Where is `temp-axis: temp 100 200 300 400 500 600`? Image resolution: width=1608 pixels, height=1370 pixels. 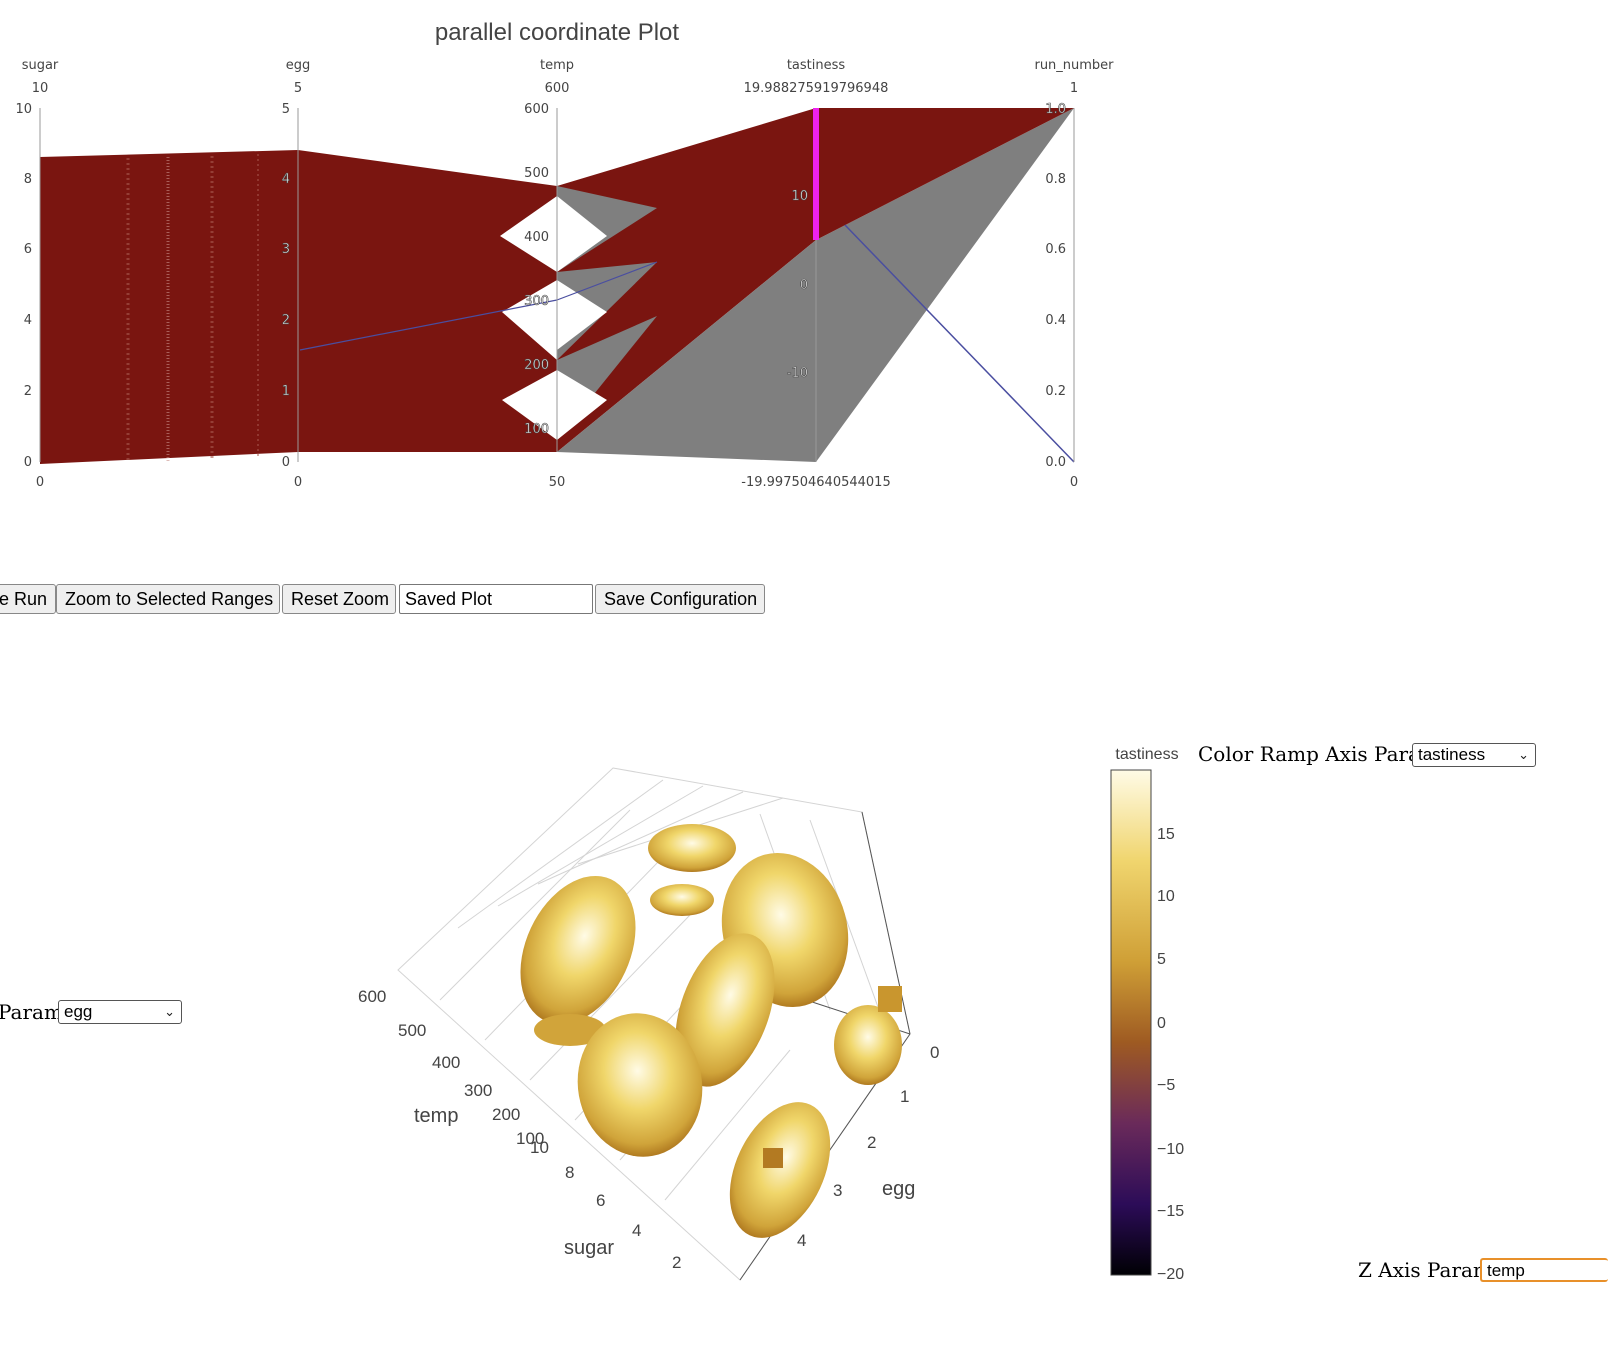 temp-axis: temp 100 200 300 400 500 600 is located at coordinates (451, 1067).